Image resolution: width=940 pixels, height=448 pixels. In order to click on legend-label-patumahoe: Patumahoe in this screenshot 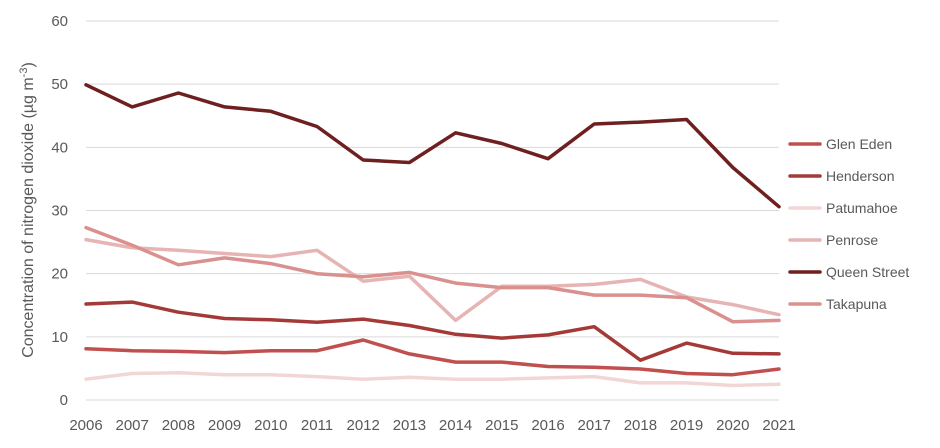, I will do `click(862, 208)`.